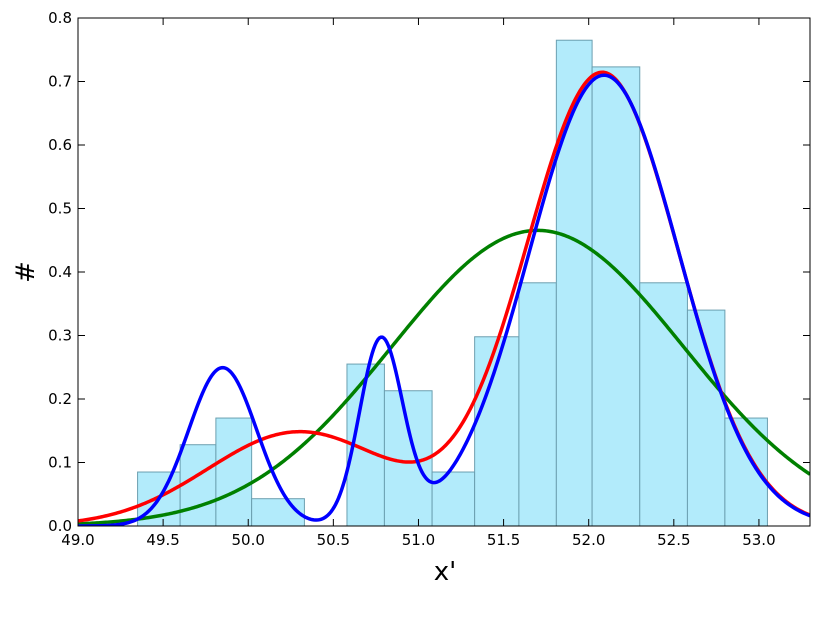 This screenshot has width=830, height=620. I want to click on y-axis-label: #, so click(26, 272).